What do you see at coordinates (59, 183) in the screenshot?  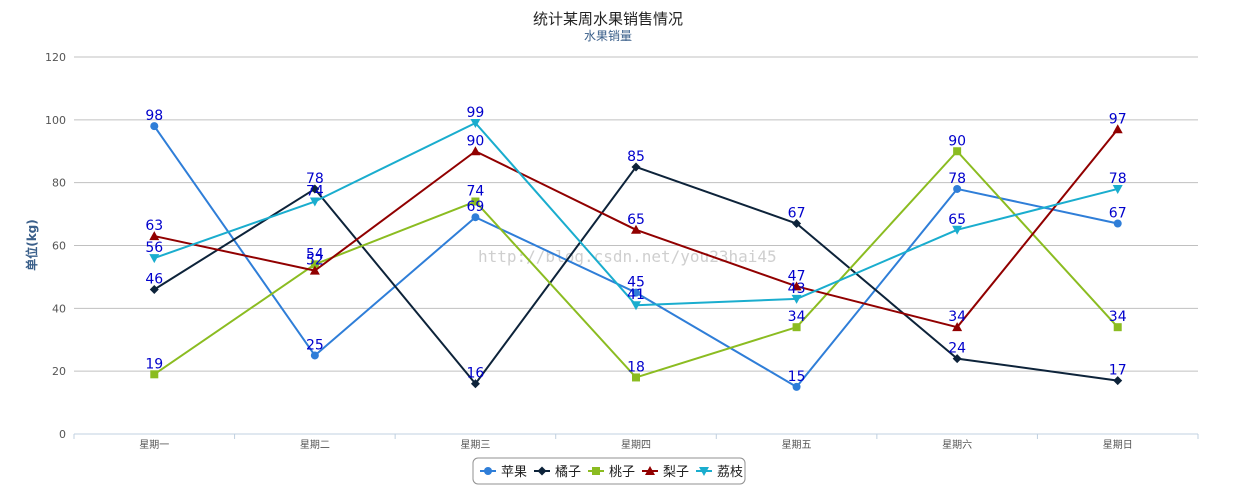 I see `y-tick-label: 80` at bounding box center [59, 183].